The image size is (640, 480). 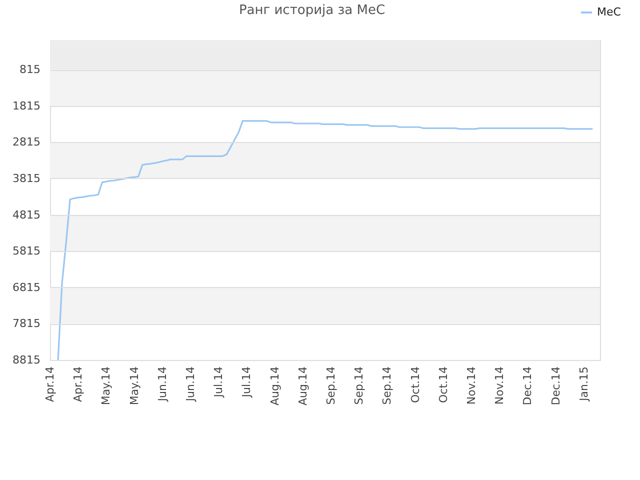 What do you see at coordinates (312, 10) in the screenshot?
I see `chart-title: Ранг историја за МеС` at bounding box center [312, 10].